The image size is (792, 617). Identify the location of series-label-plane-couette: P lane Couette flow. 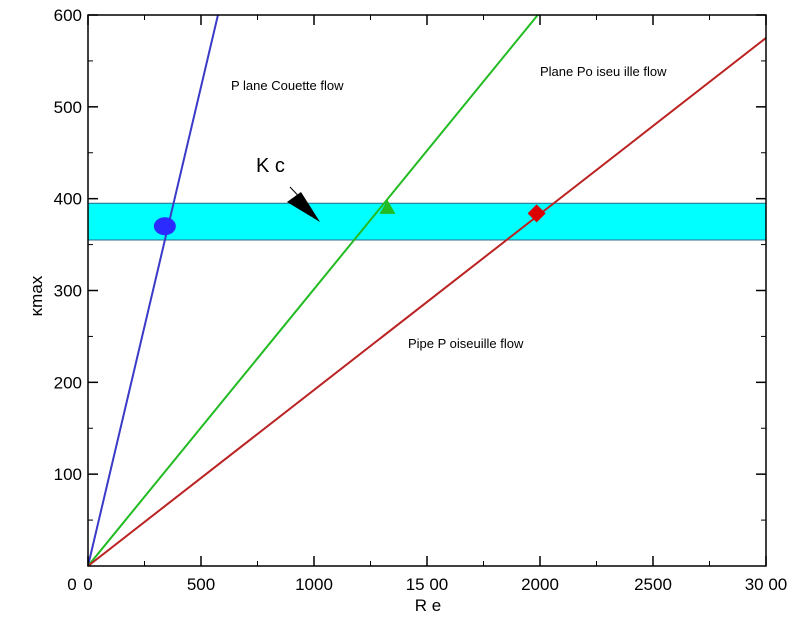
(287, 85).